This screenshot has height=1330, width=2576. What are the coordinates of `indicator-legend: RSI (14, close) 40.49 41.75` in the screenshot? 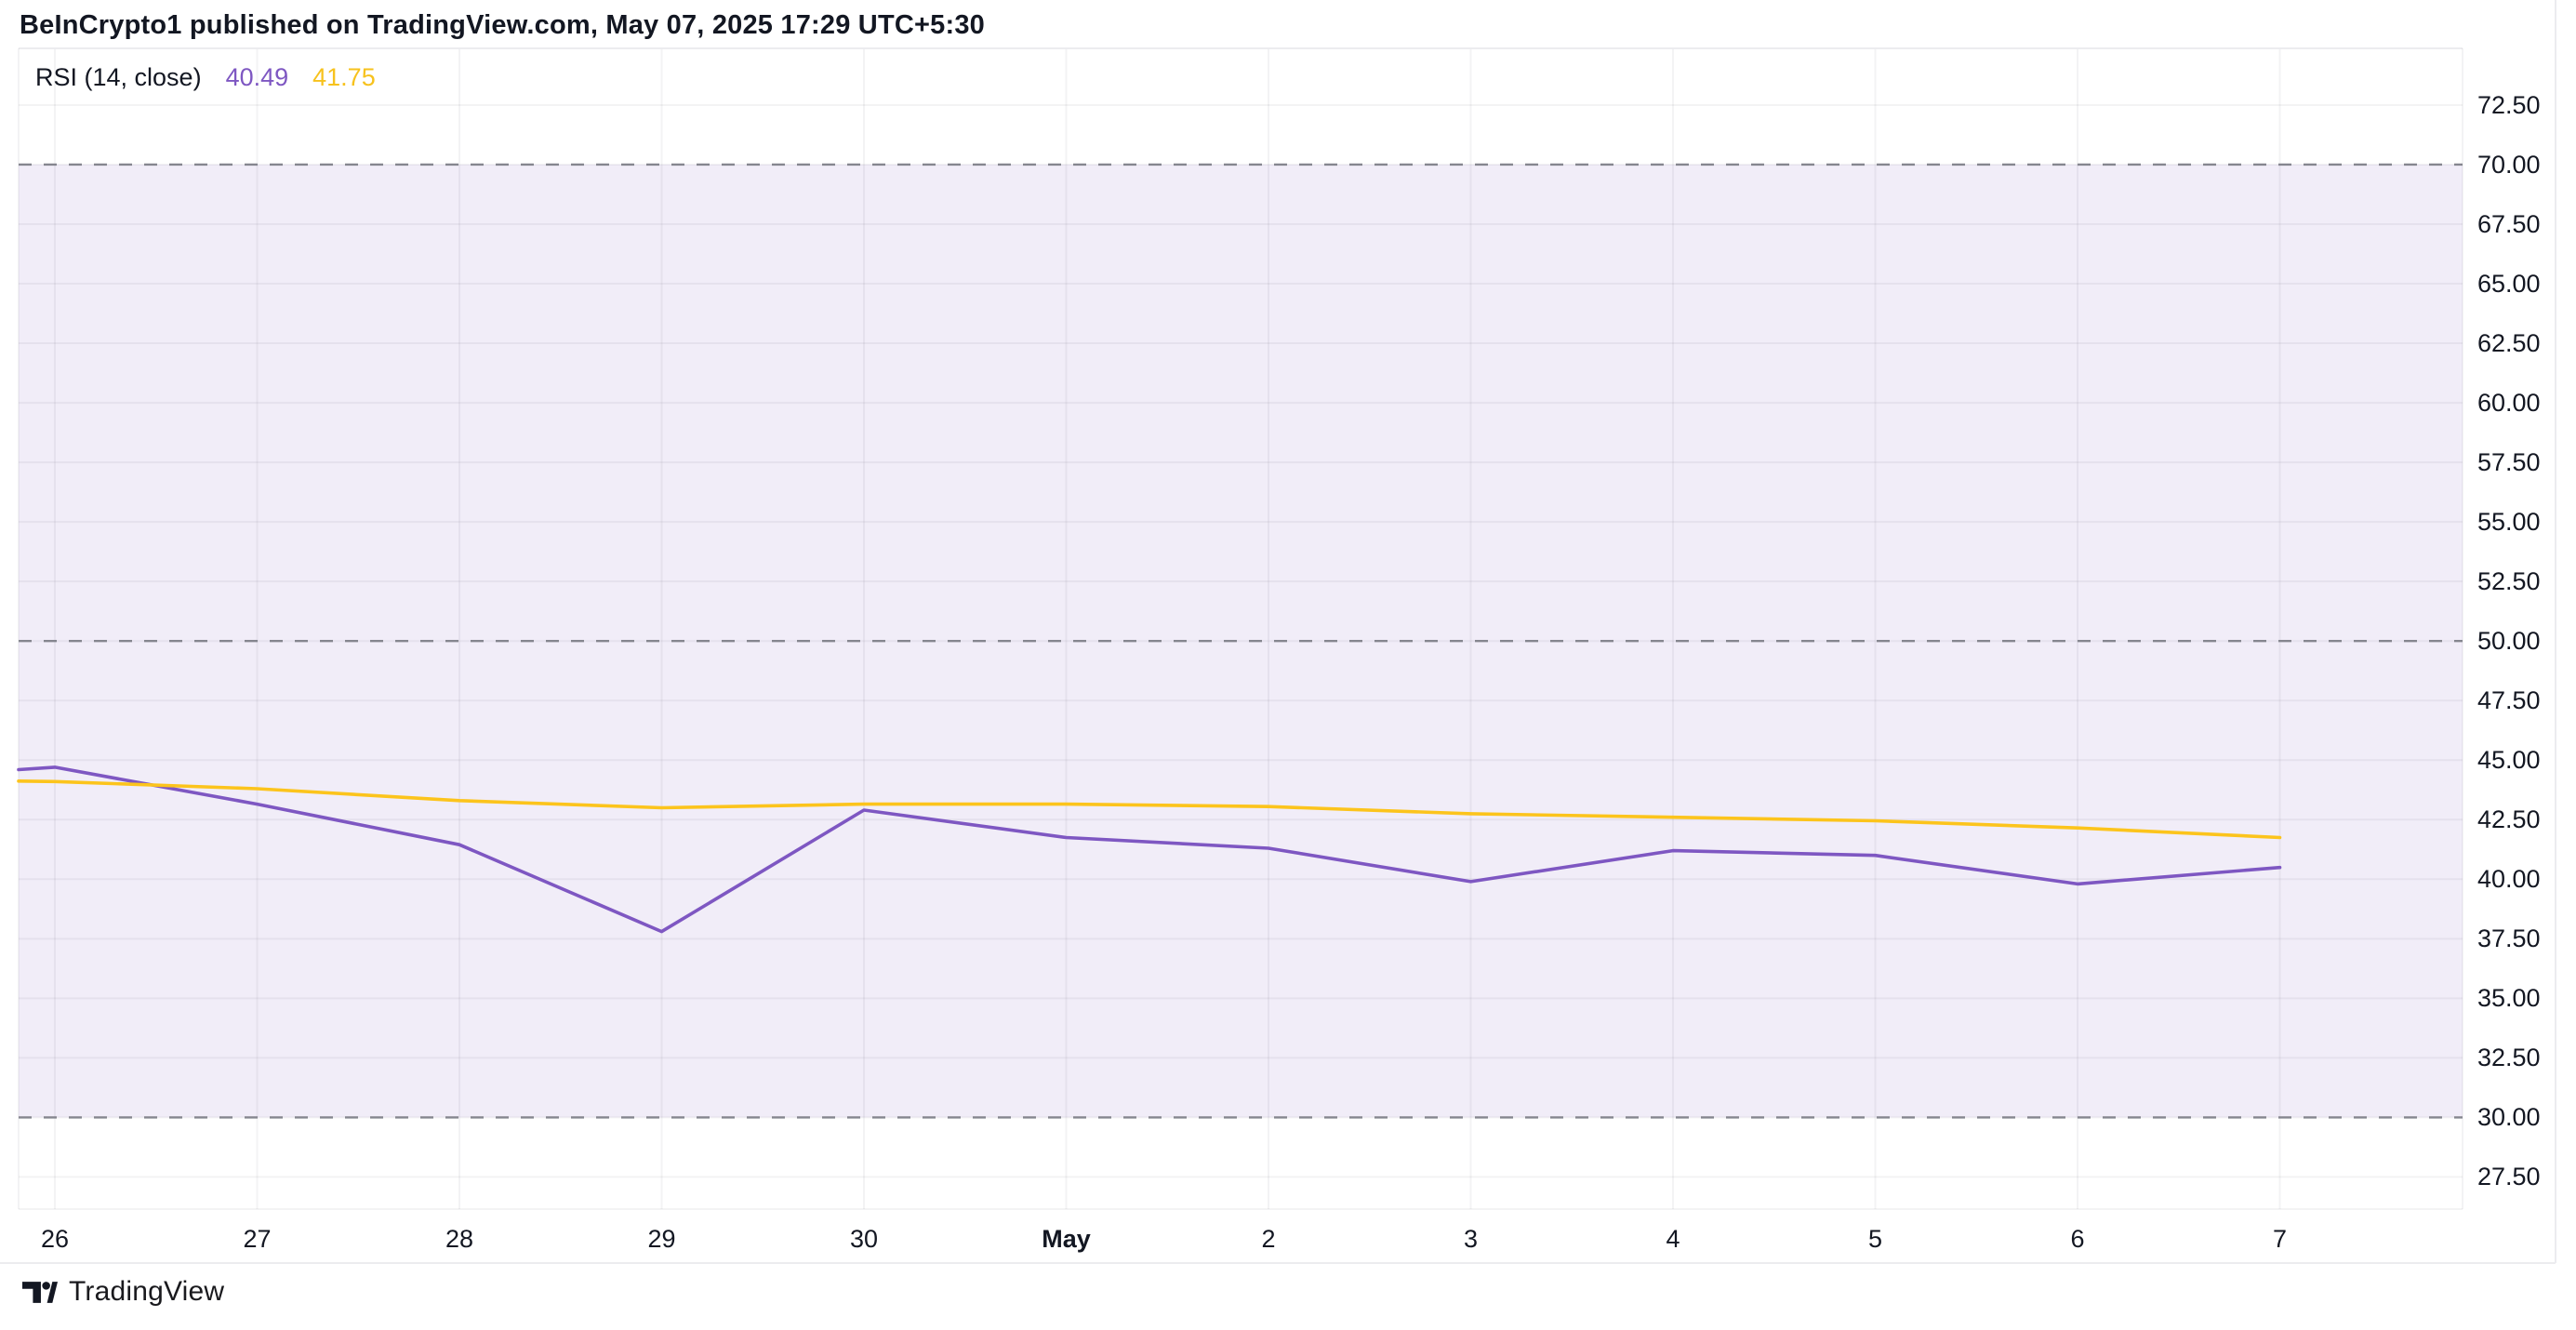 It's located at (205, 78).